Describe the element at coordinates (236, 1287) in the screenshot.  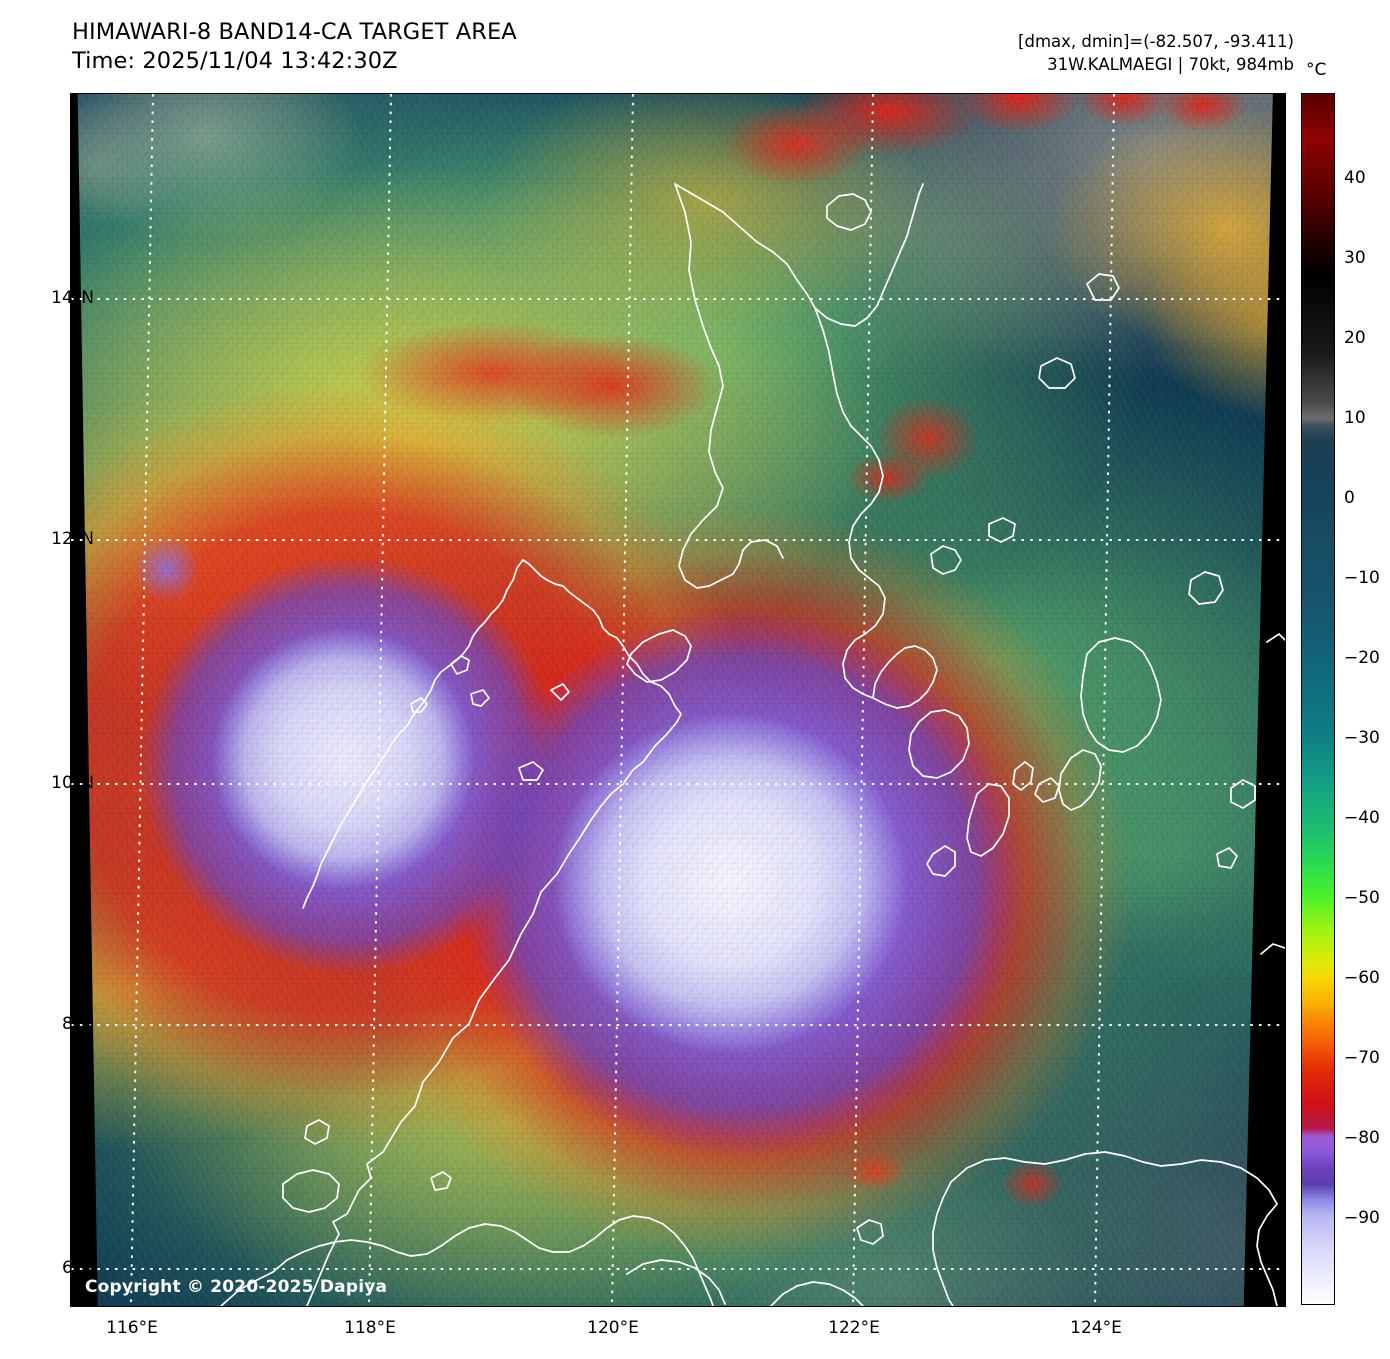
I see `copyright-notice: Copyright © 2020-2025 Dapiya` at that location.